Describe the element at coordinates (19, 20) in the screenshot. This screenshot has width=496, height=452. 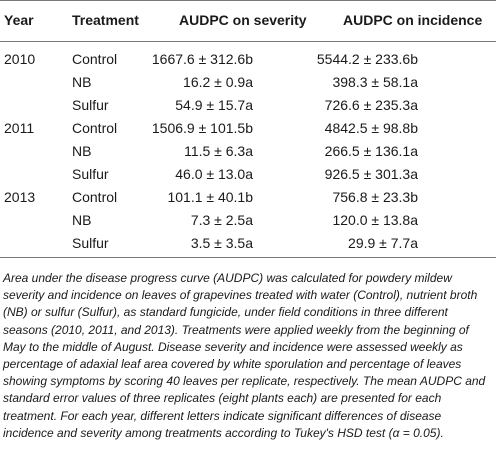
I see `header-year: Year` at that location.